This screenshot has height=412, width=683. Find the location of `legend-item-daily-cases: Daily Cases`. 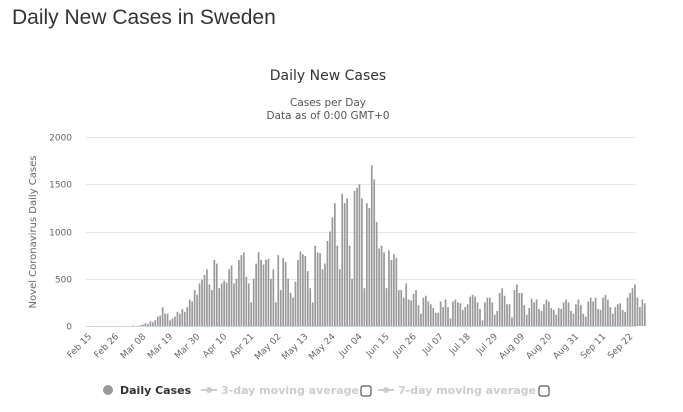

legend-item-daily-cases: Daily Cases is located at coordinates (147, 390).